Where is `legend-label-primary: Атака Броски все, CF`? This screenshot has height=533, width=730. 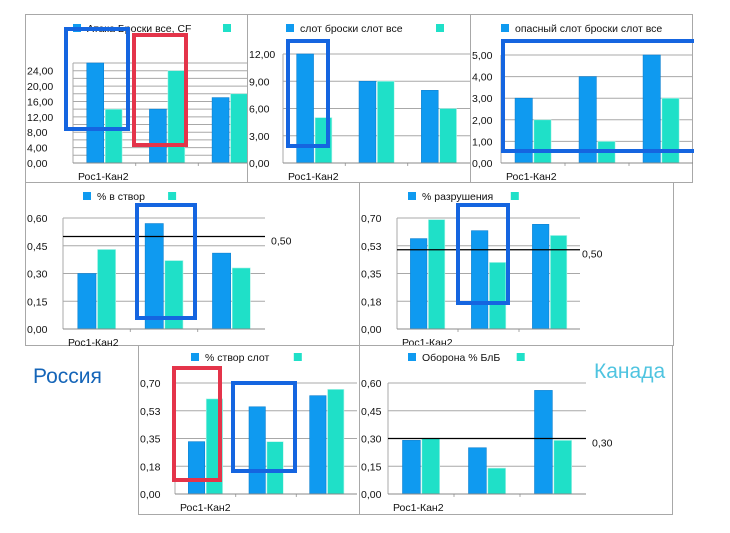 legend-label-primary: Атака Броски все, CF is located at coordinates (139, 29).